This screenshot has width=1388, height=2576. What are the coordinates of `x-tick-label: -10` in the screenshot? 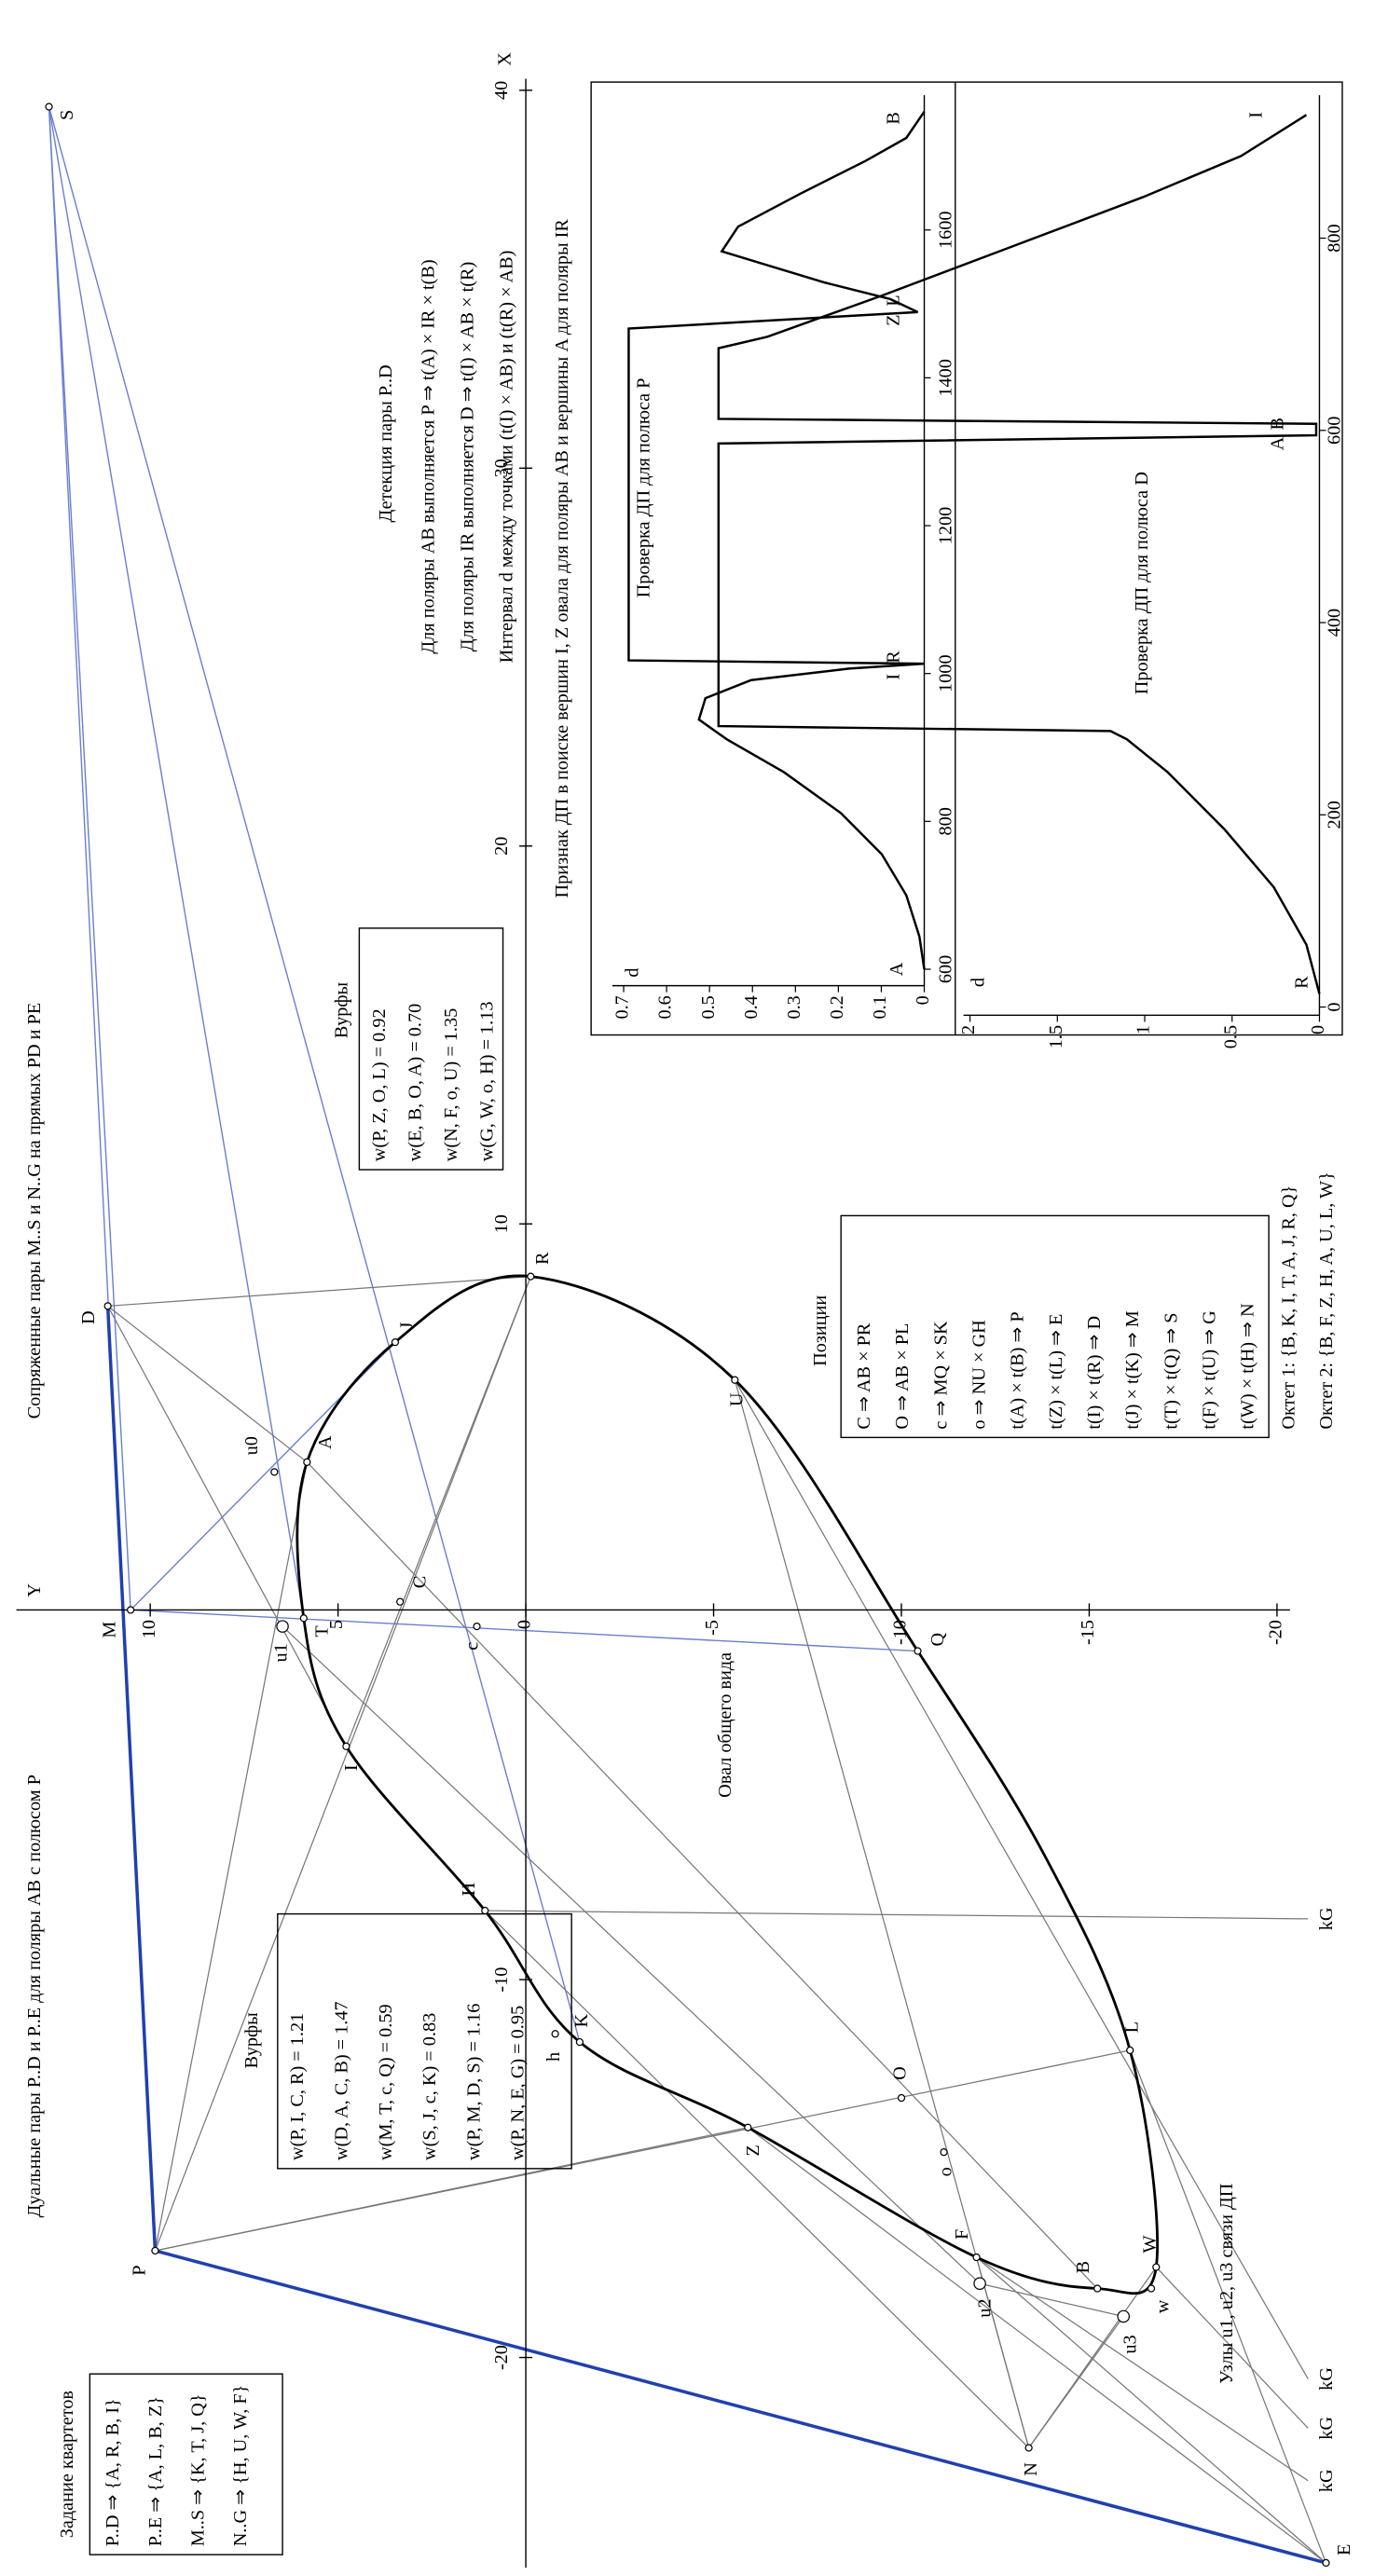 It's located at (502, 1980).